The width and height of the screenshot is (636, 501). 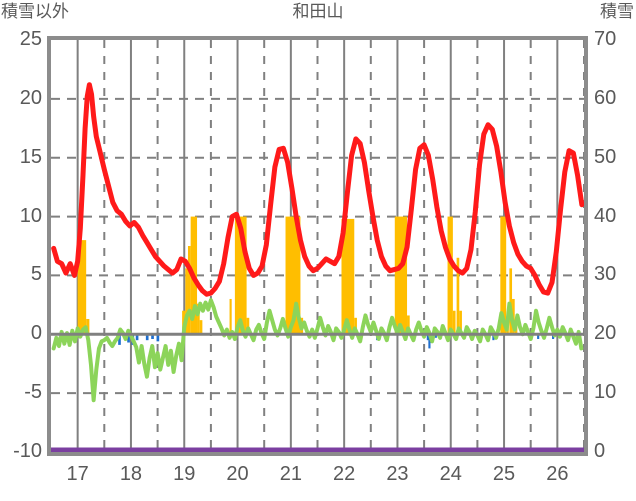 I want to click on left-tick-label: 5, so click(x=36, y=274).